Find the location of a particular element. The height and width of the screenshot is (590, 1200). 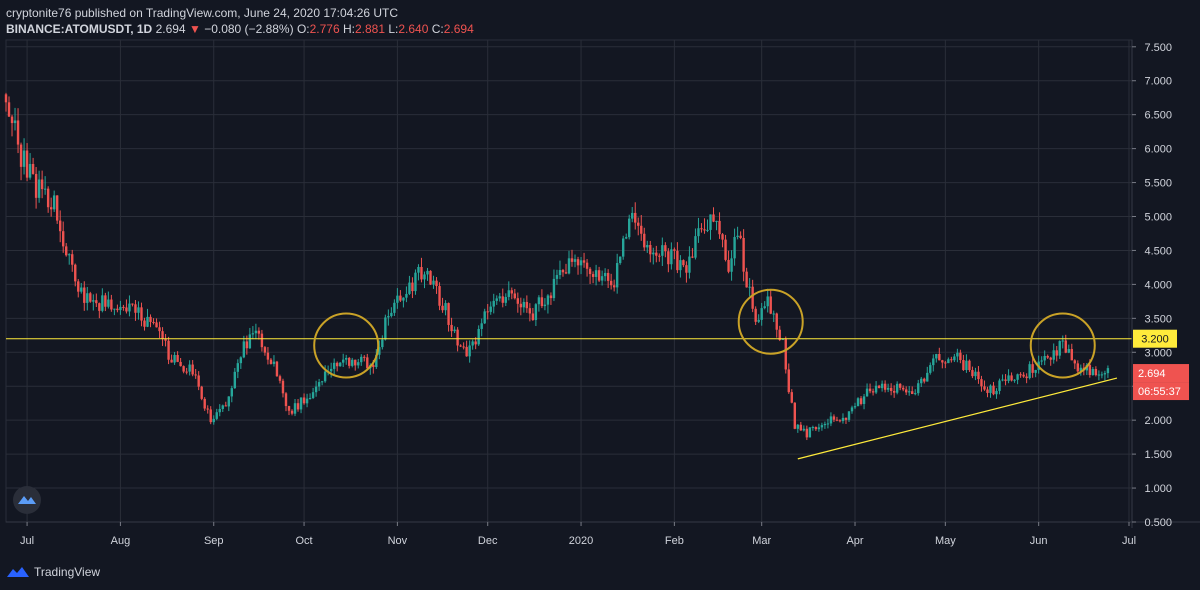

y-tick-label: 7.500 is located at coordinates (1158, 48).